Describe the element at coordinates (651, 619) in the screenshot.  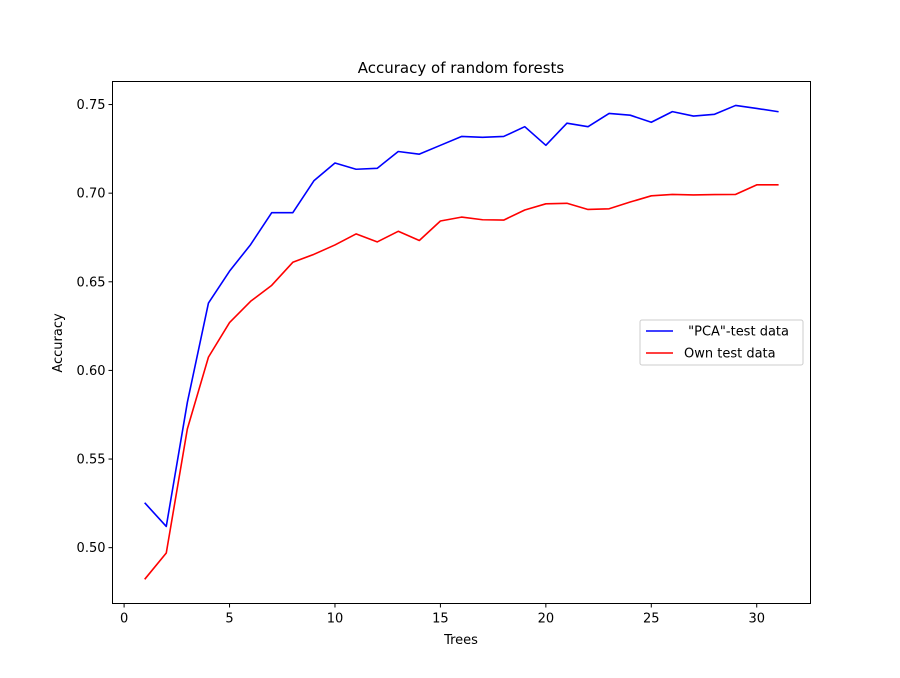
I see `x-tick-label: 25` at that location.